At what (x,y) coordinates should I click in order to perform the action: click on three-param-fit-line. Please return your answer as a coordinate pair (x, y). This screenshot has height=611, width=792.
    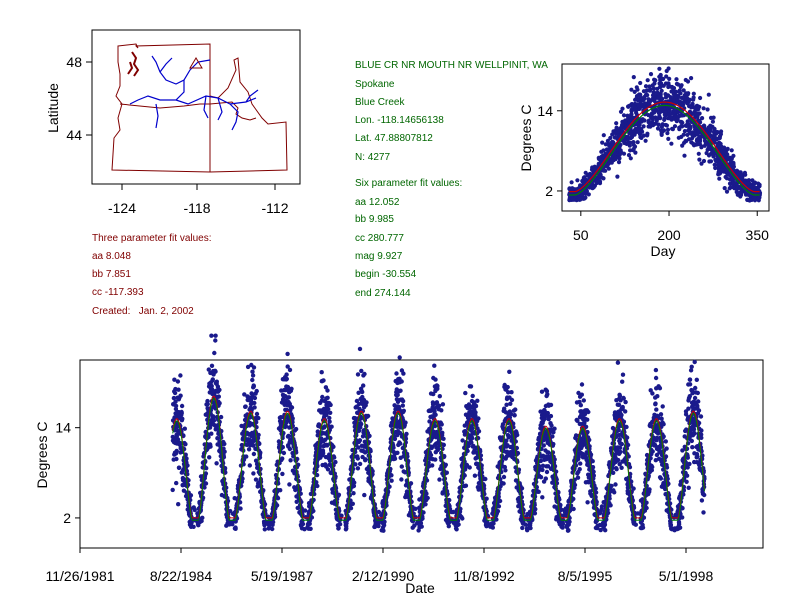
    Looking at the image, I should click on (664, 147).